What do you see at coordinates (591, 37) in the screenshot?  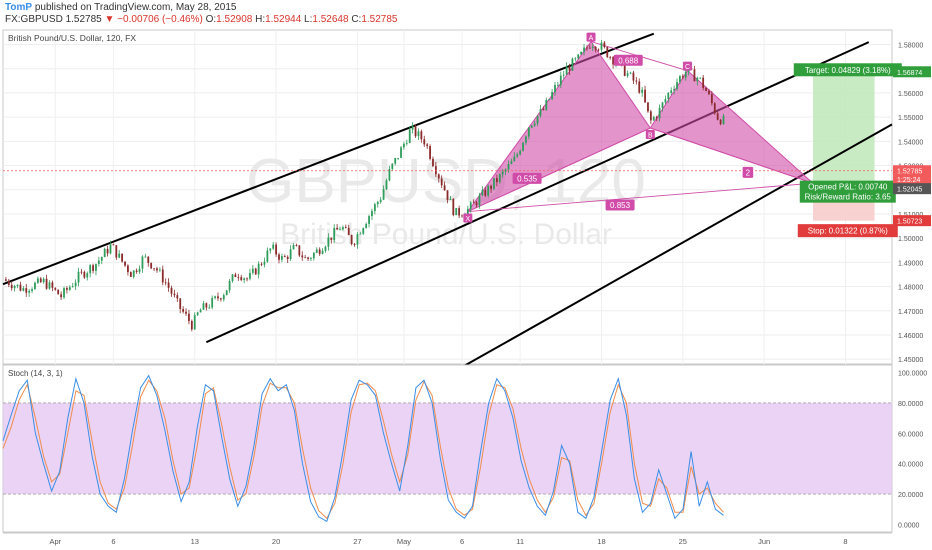 I see `pattern-point-a: A` at bounding box center [591, 37].